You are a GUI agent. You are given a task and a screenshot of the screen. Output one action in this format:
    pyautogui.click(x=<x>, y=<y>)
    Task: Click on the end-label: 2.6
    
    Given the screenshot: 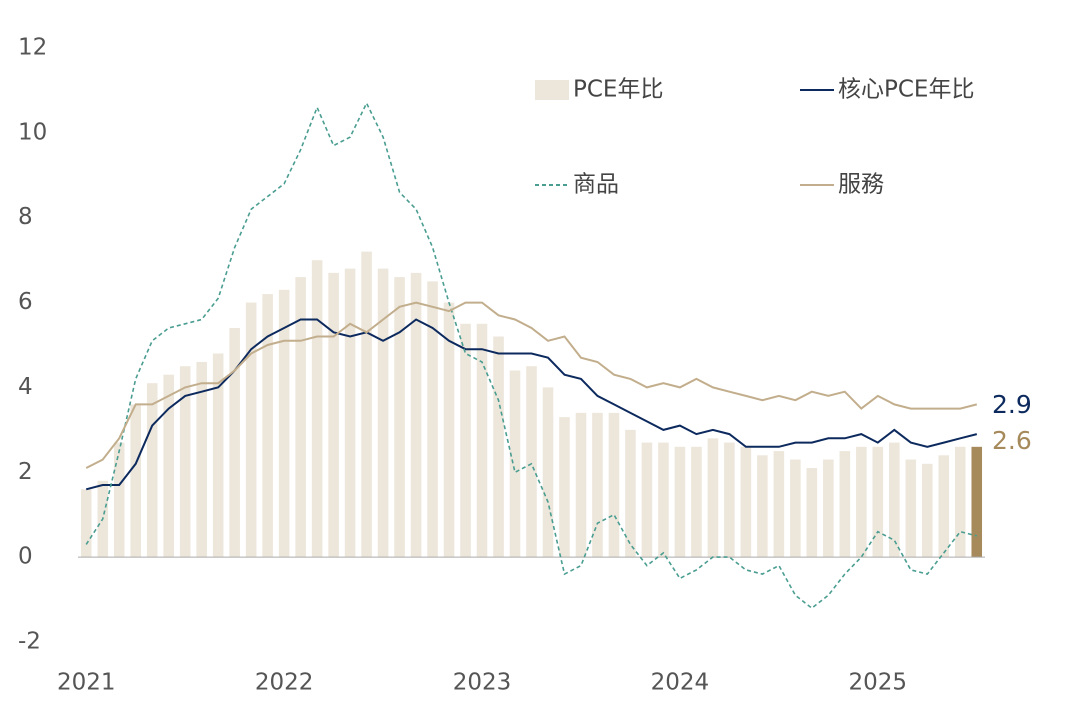 What is the action you would take?
    pyautogui.click(x=1012, y=440)
    